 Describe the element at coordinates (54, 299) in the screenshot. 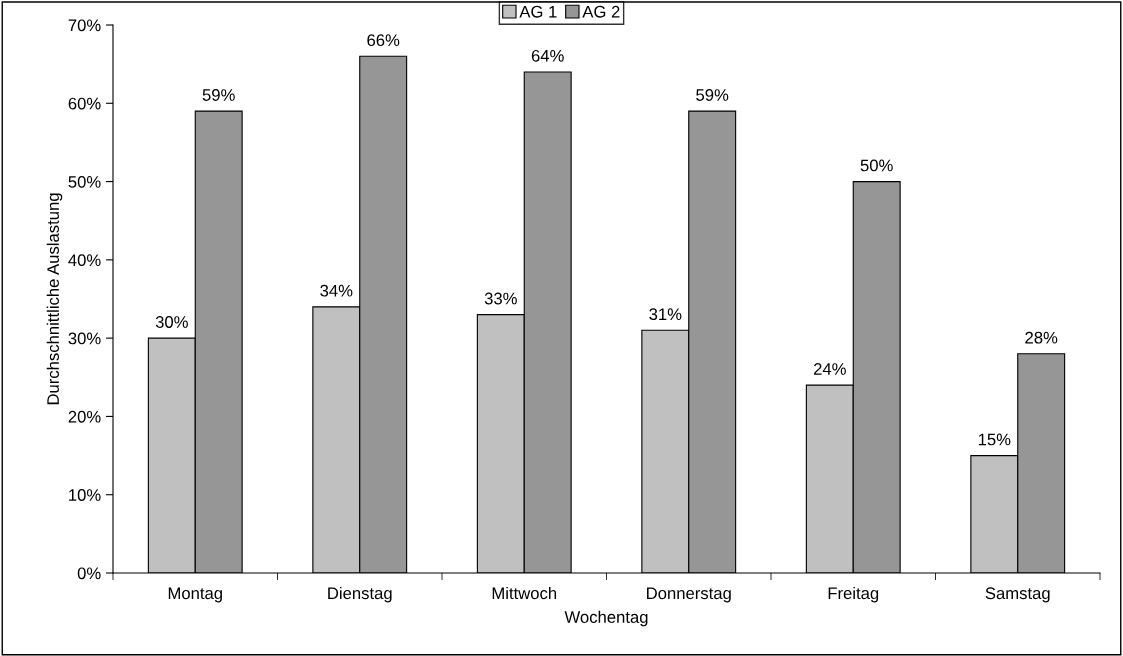

I see `y-axis-title: Durchschnittliche Auslastung` at that location.